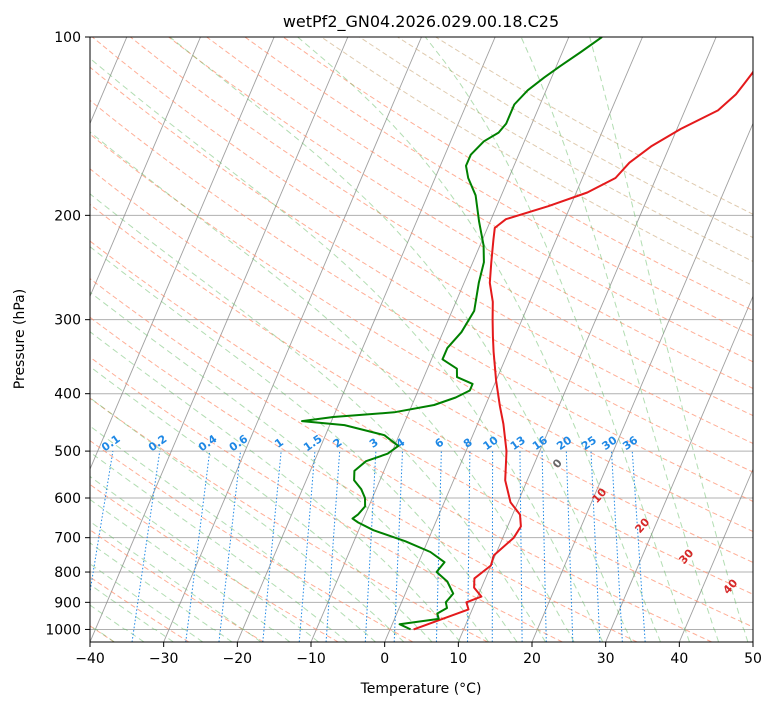 This screenshot has height=708, width=775. I want to click on y-tick-label: 200, so click(67, 216).